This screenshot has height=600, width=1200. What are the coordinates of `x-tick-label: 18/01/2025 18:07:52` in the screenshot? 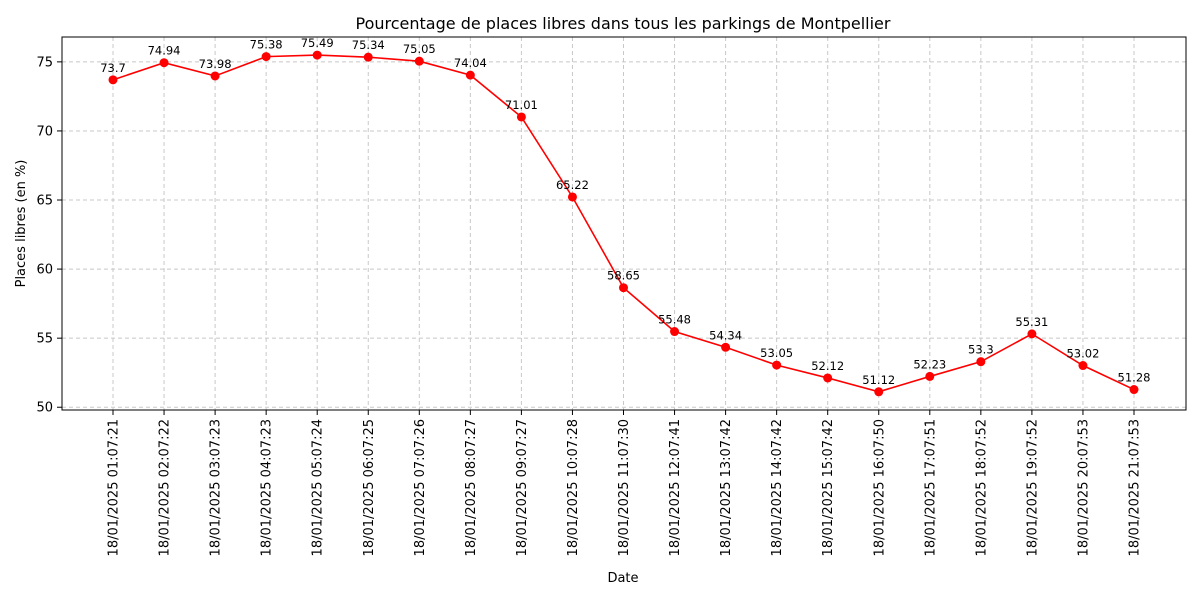 It's located at (981, 487).